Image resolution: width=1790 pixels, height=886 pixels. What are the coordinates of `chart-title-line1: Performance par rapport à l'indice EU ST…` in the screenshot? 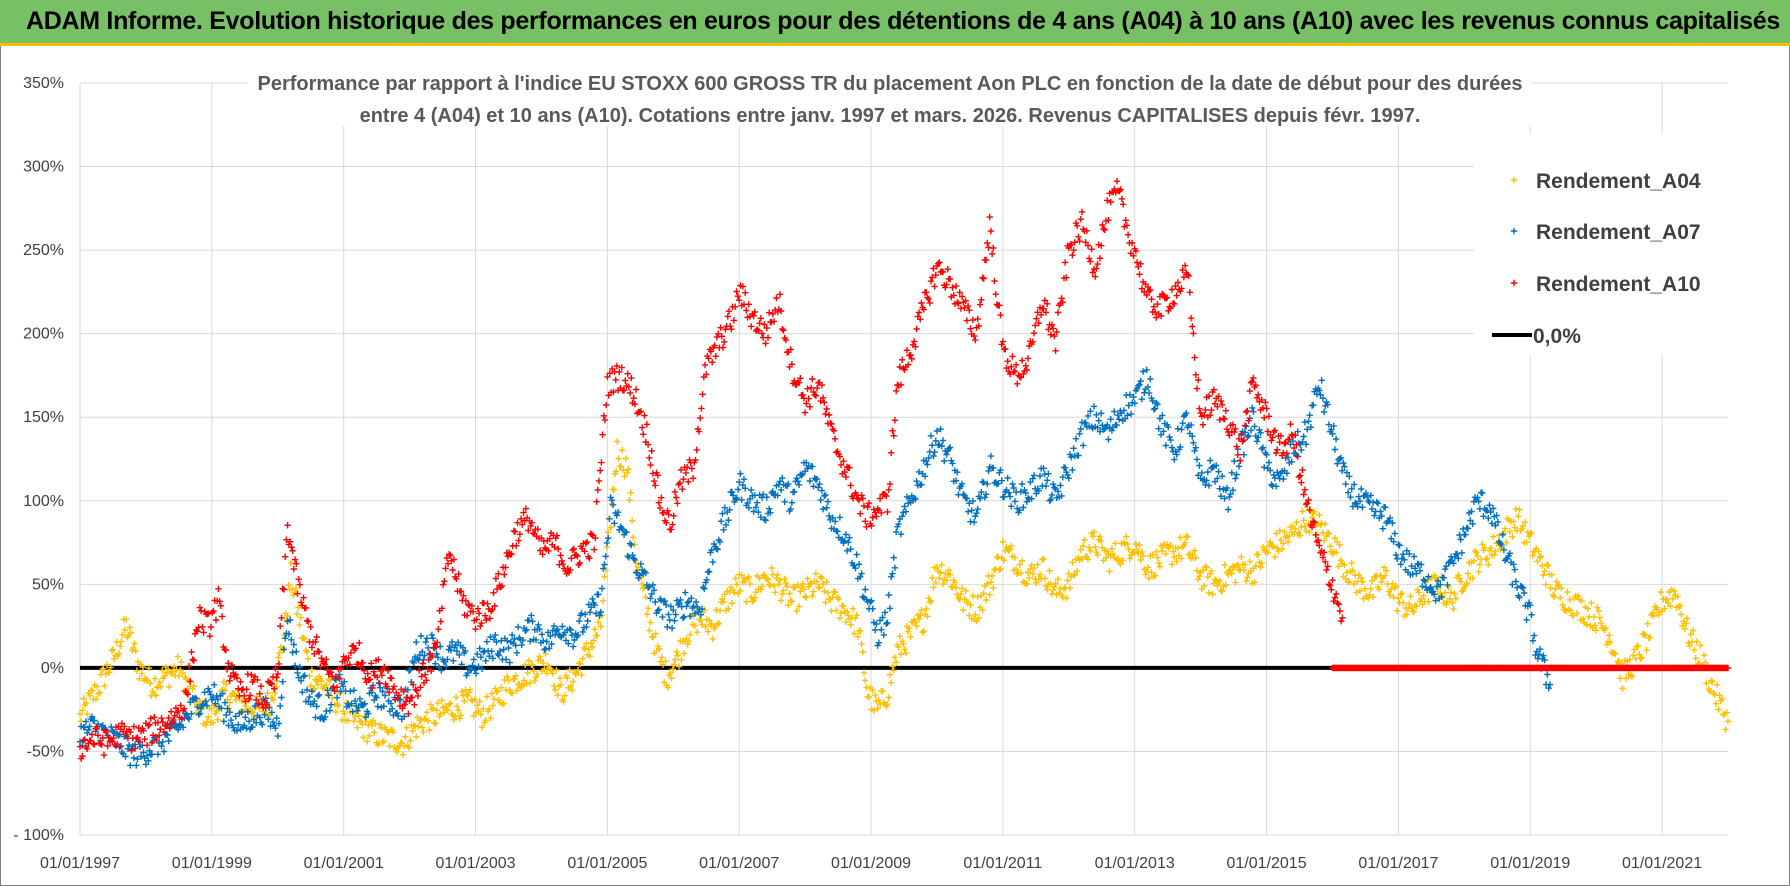 It's located at (889, 84).